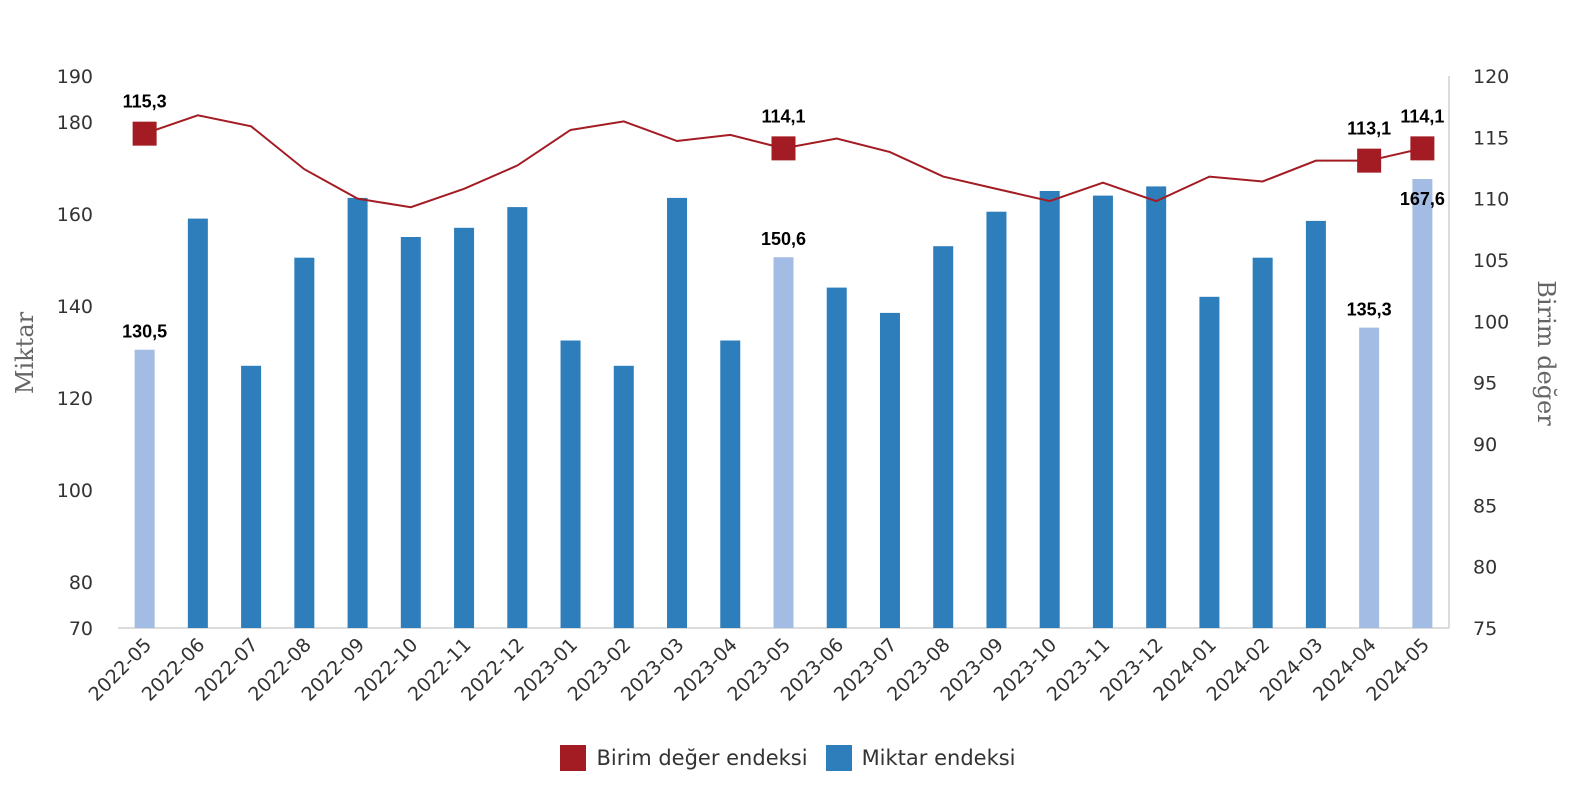 The width and height of the screenshot is (1576, 800). What do you see at coordinates (1546, 353) in the screenshot?
I see `y2-axis-title: Birim değer` at bounding box center [1546, 353].